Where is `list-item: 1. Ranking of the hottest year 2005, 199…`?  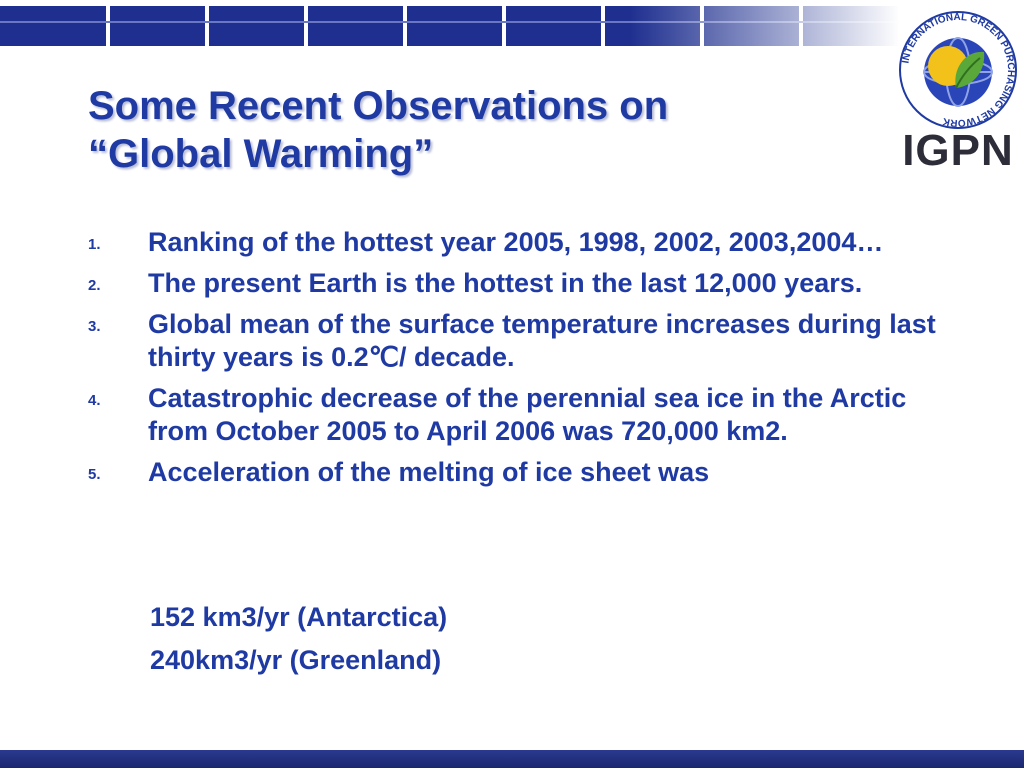
list-item: 1. Ranking of the hottest year 2005, 199… is located at coordinates (518, 242).